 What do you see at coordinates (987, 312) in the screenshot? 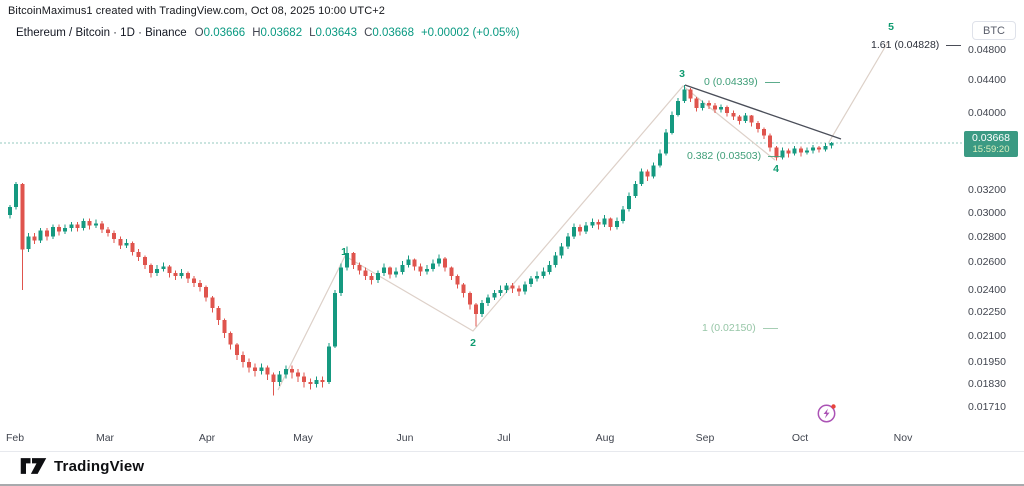
I see `price-axis-label: 0.02250` at bounding box center [987, 312].